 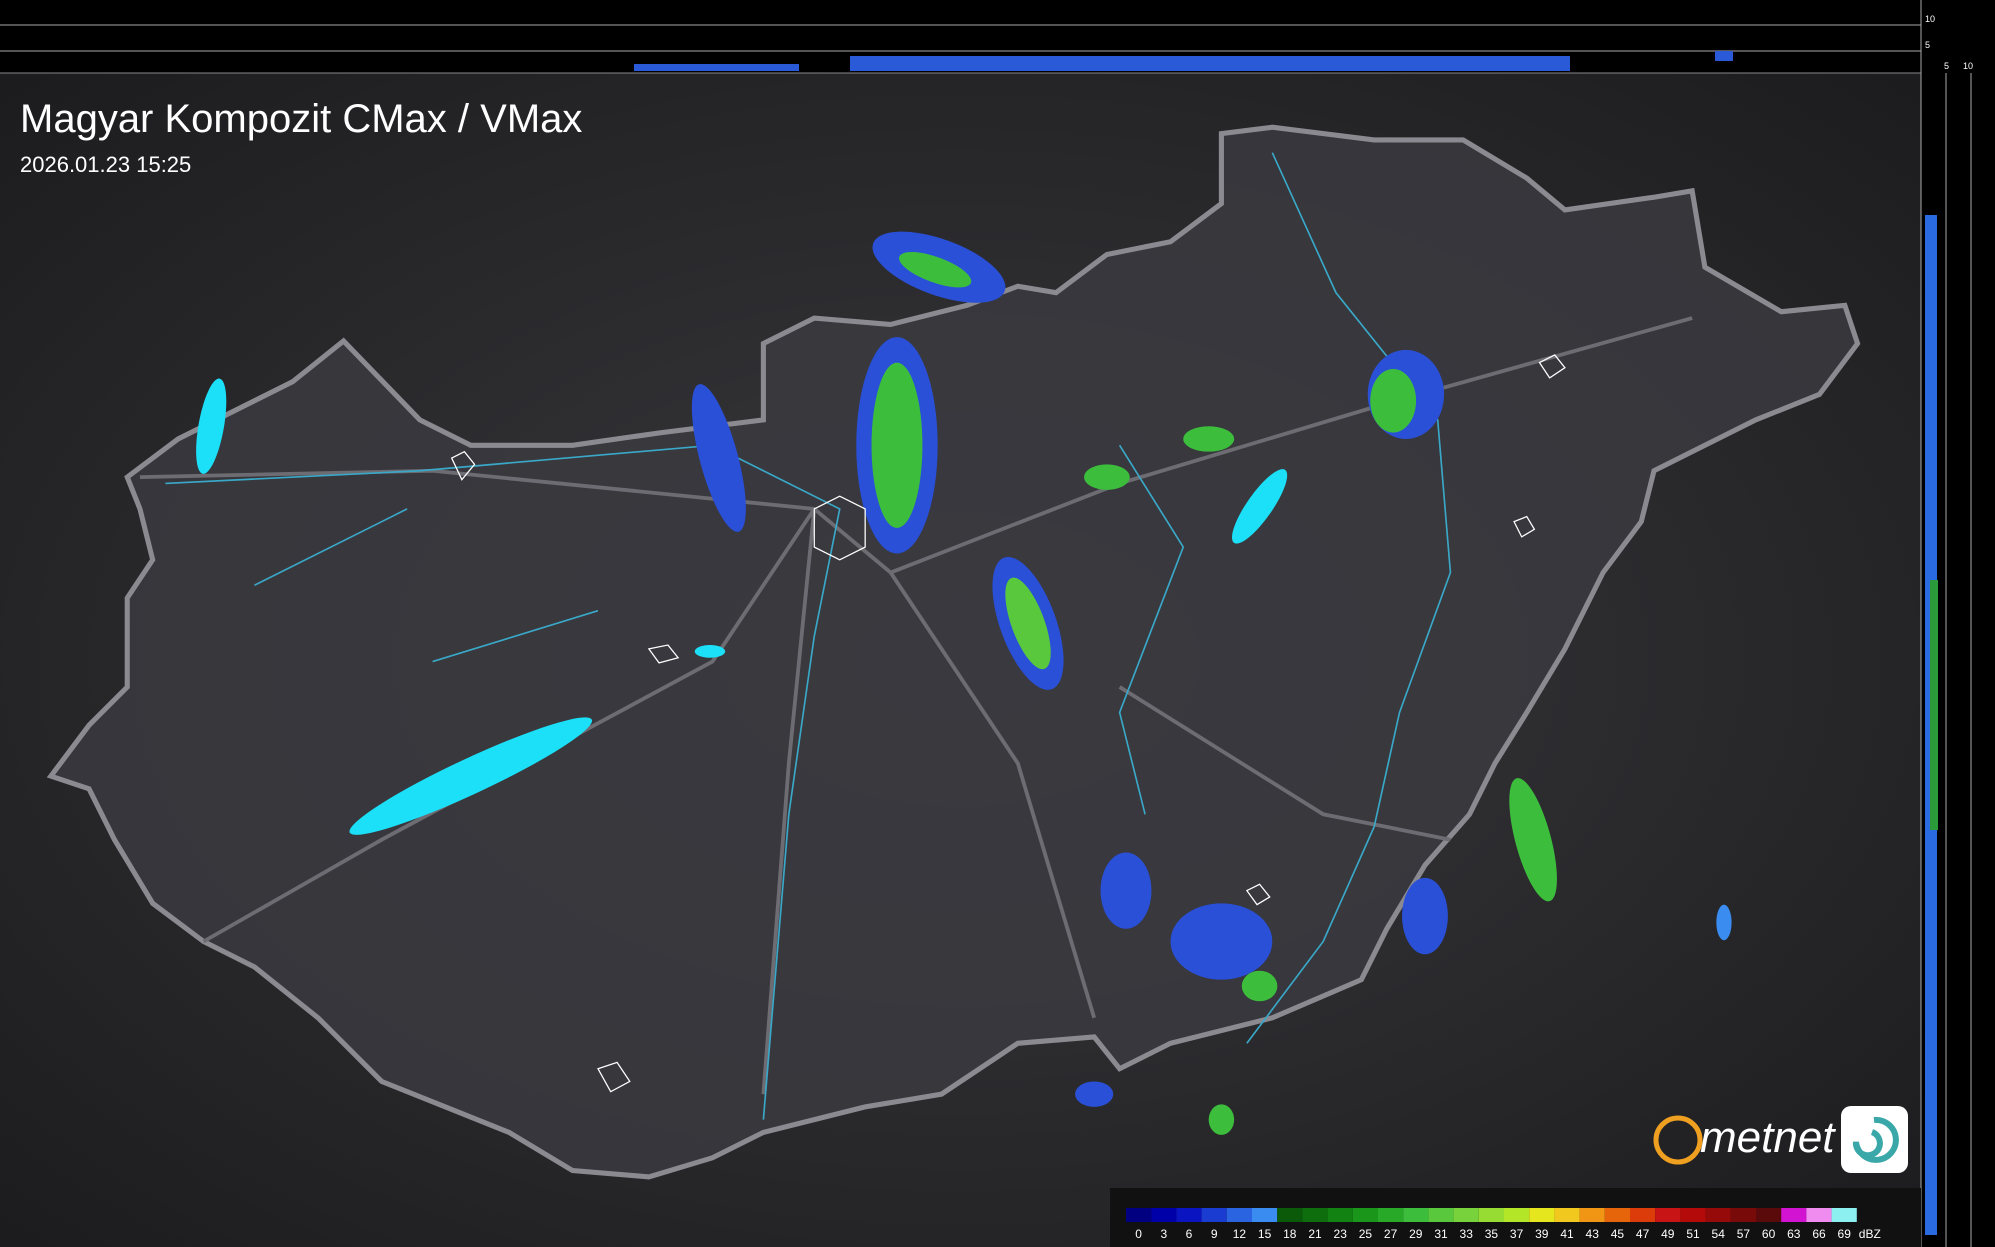 What do you see at coordinates (1366, 1234) in the screenshot?
I see `legend-label: 25` at bounding box center [1366, 1234].